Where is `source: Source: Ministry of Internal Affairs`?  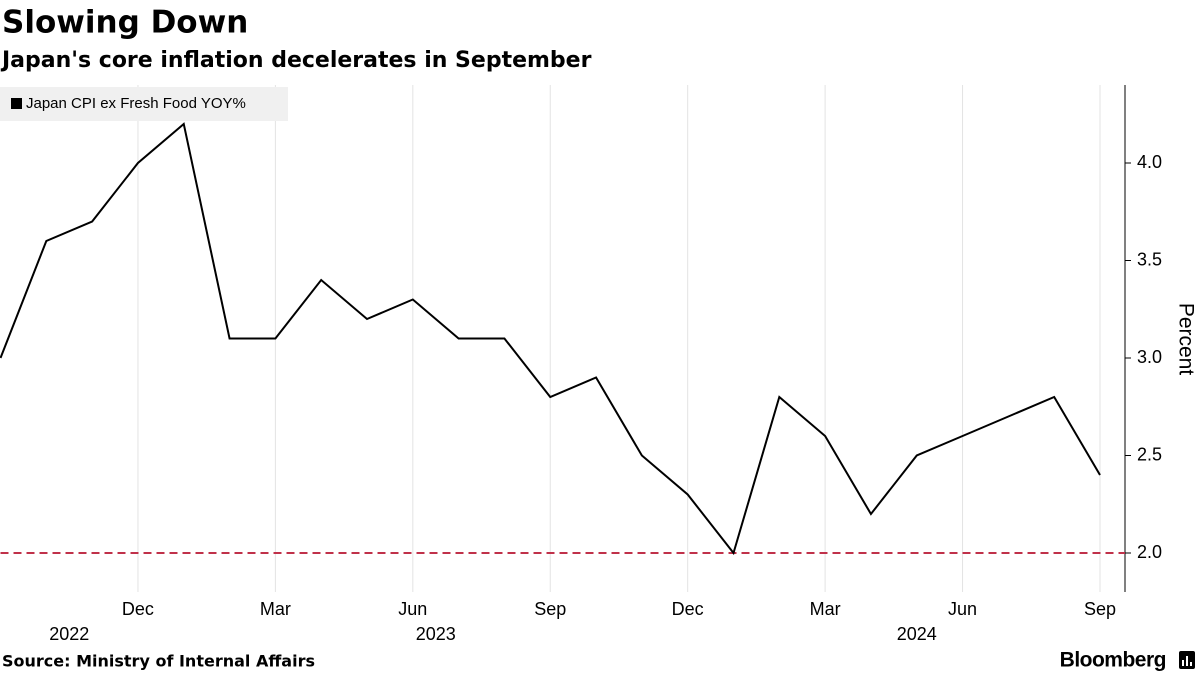
source: Source: Ministry of Internal Affairs is located at coordinates (158, 661).